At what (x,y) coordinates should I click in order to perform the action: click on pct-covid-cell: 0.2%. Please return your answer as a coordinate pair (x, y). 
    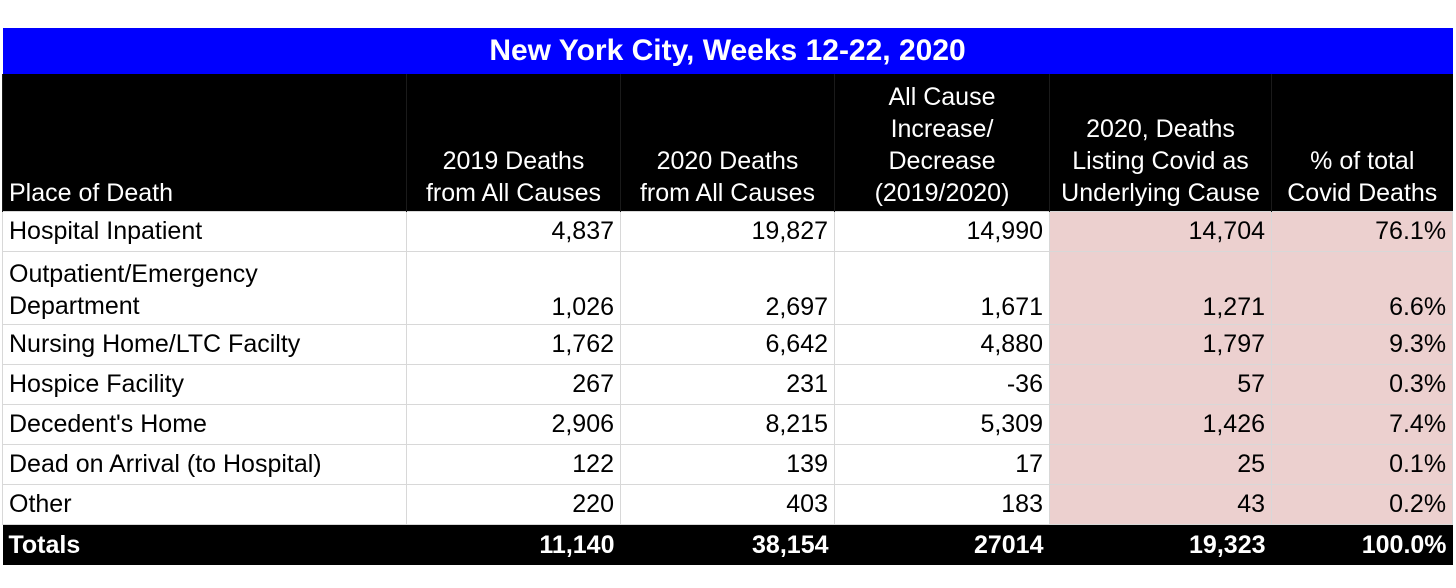
    Looking at the image, I should click on (1362, 504).